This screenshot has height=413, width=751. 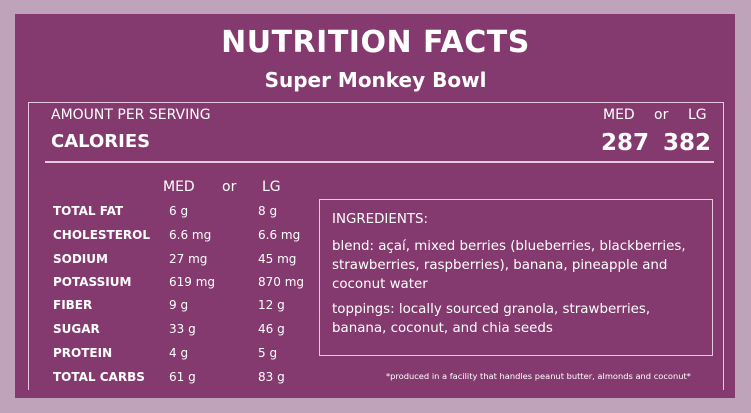 What do you see at coordinates (380, 219) in the screenshot?
I see `ingredients-heading: INGREDIENTS:` at bounding box center [380, 219].